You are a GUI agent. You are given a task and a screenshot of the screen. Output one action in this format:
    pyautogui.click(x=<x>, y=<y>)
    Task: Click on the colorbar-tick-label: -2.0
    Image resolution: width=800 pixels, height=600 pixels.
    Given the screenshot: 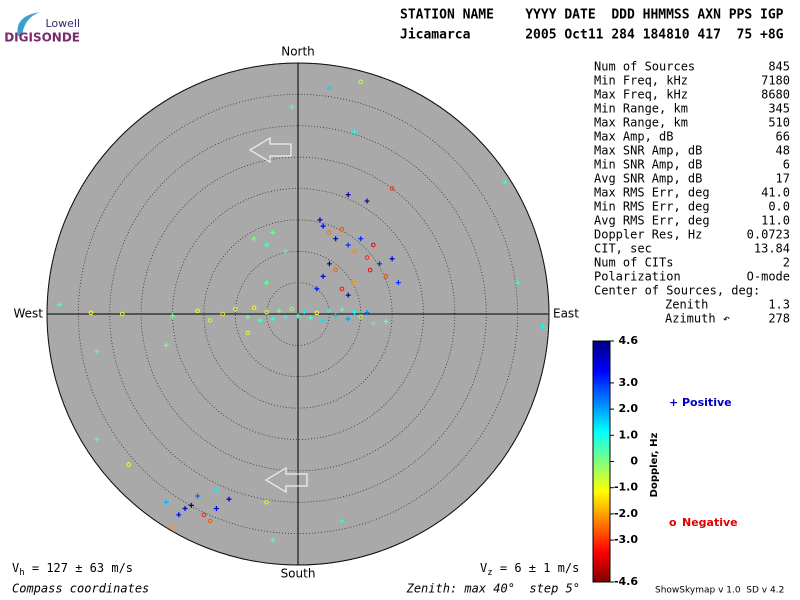 What is the action you would take?
    pyautogui.click(x=626, y=513)
    